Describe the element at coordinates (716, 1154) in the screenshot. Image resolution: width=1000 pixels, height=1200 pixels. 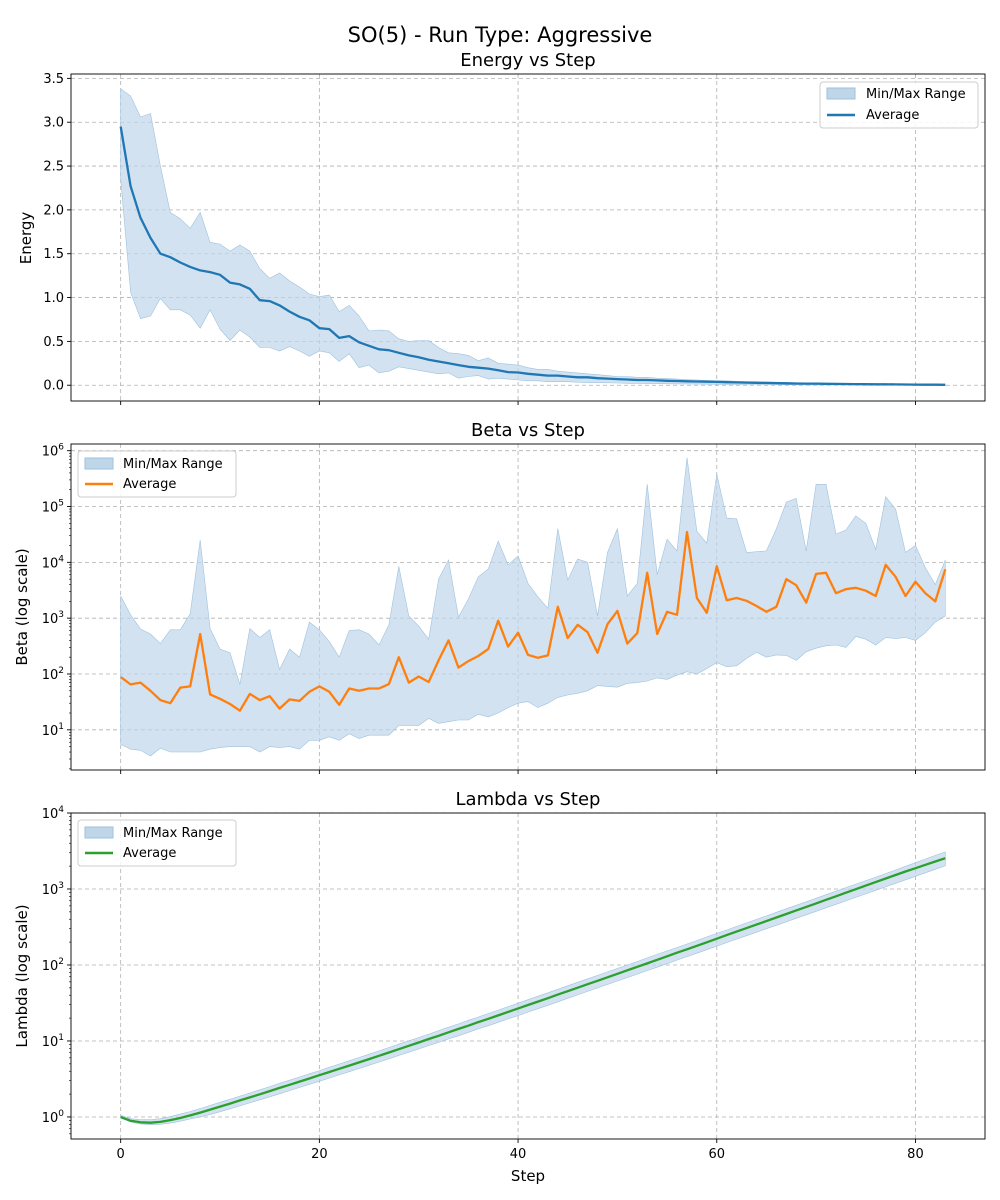
I see `x-tick-label: 60` at that location.